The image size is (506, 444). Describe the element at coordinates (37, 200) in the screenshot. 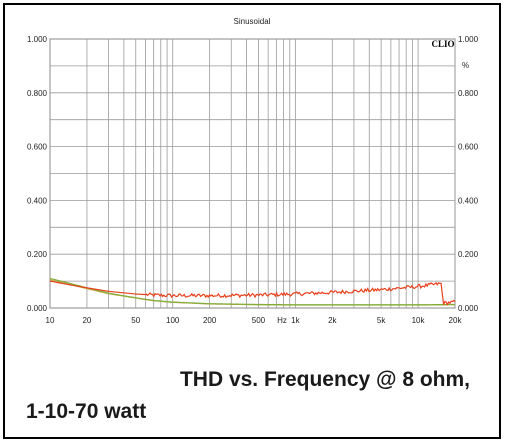

I see `y-tick-label-left: 0.400` at that location.